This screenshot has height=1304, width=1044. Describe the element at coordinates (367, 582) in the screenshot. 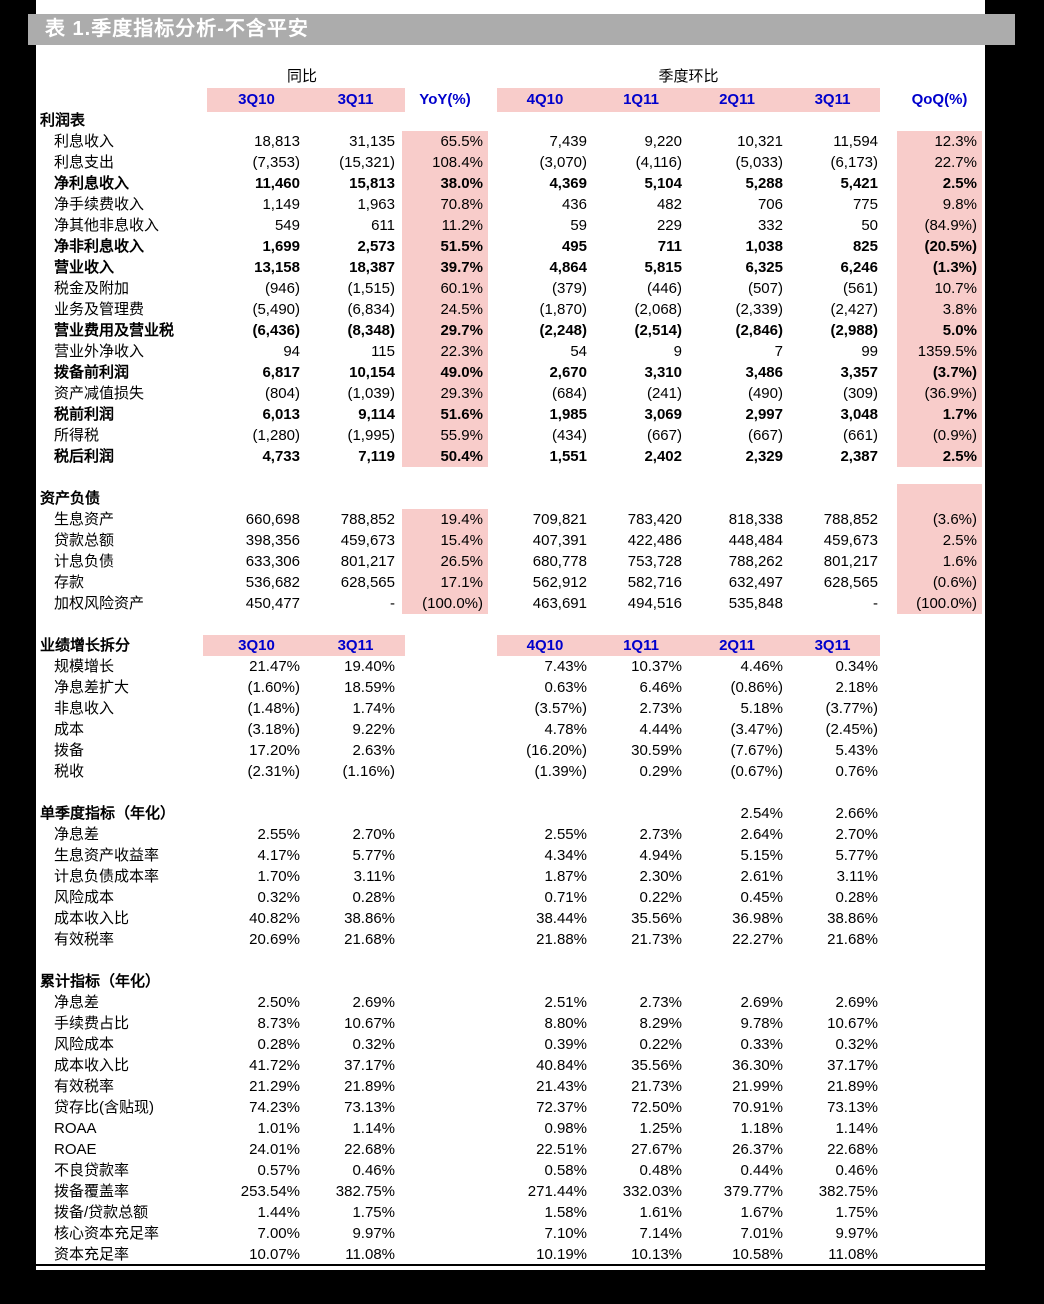

I see `value-cell: 628,565` at that location.